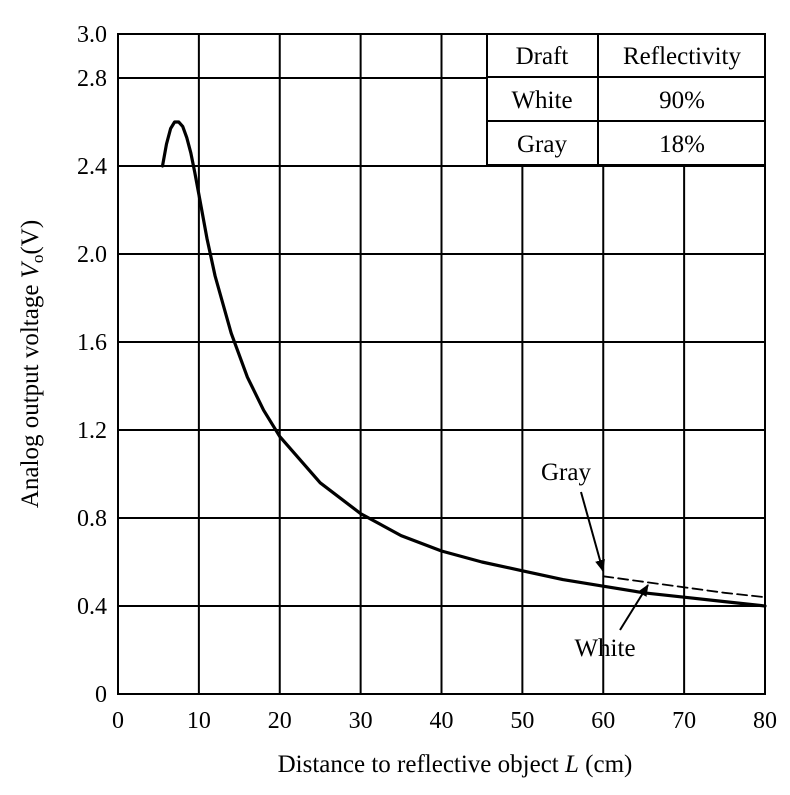 This screenshot has width=790, height=795. What do you see at coordinates (118, 721) in the screenshot?
I see `x-tick-label: 0` at bounding box center [118, 721].